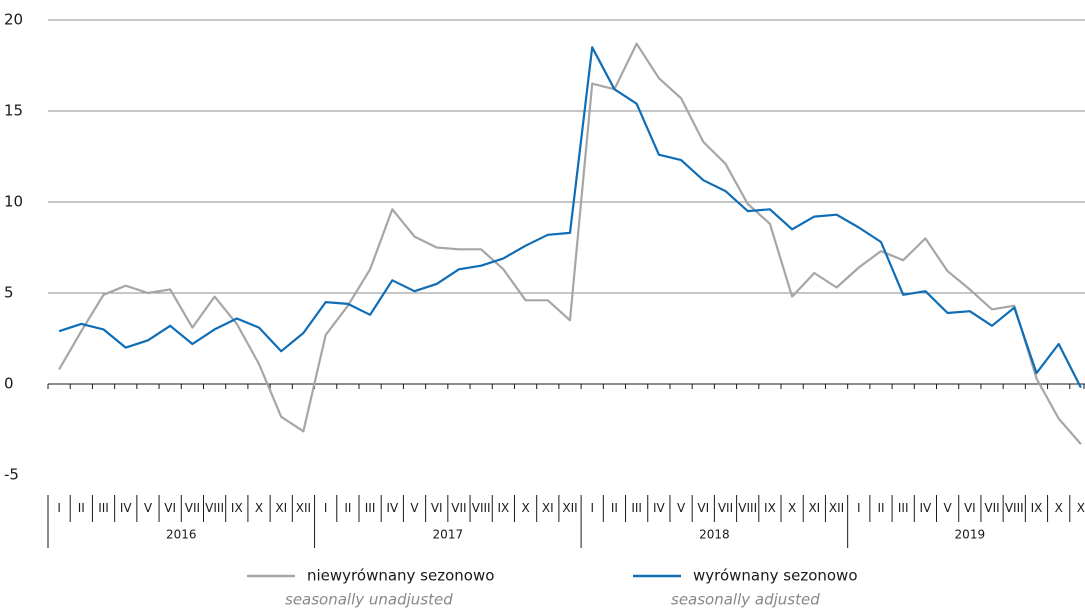  What do you see at coordinates (13, 111) in the screenshot?
I see `y-tick-label: 15` at bounding box center [13, 111].